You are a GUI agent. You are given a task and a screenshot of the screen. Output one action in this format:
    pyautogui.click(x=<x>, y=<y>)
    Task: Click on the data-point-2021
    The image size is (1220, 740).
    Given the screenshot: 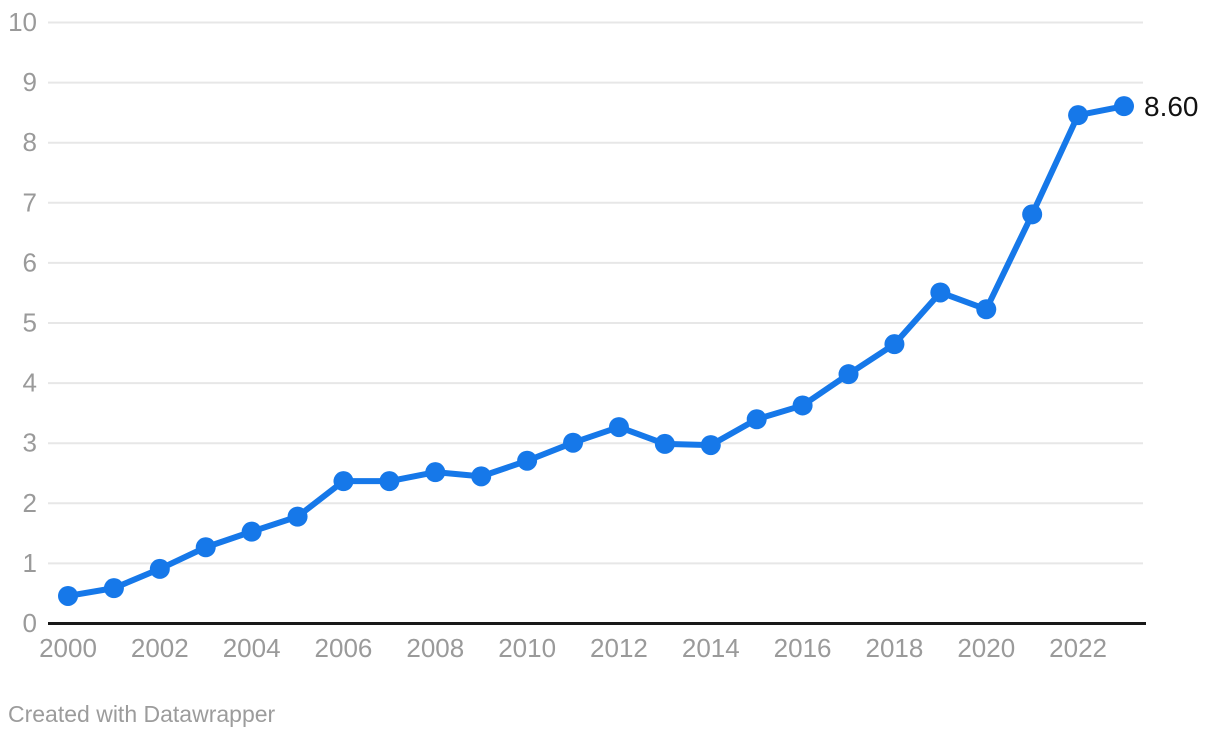 What is the action you would take?
    pyautogui.click(x=1032, y=214)
    